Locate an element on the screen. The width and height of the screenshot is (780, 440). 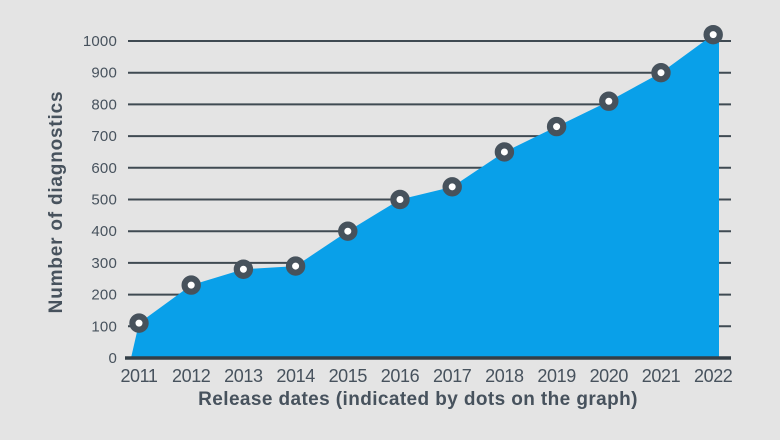
x-tick-label-2022: 2022 is located at coordinates (713, 376).